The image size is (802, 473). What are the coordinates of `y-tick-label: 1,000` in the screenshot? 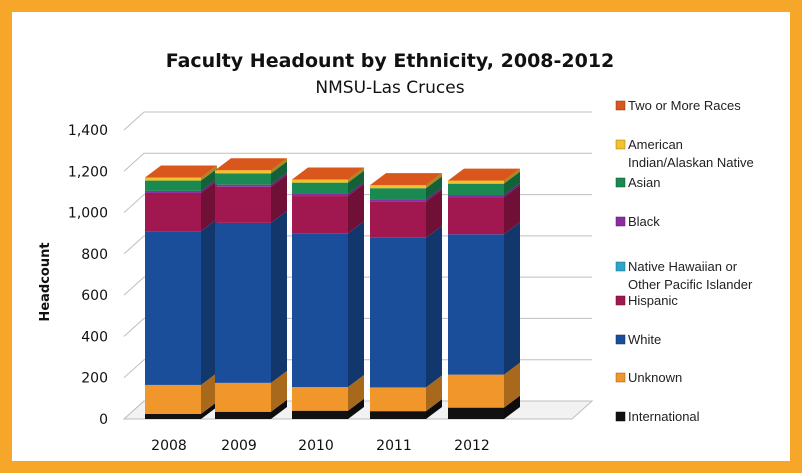 It's located at (88, 214).